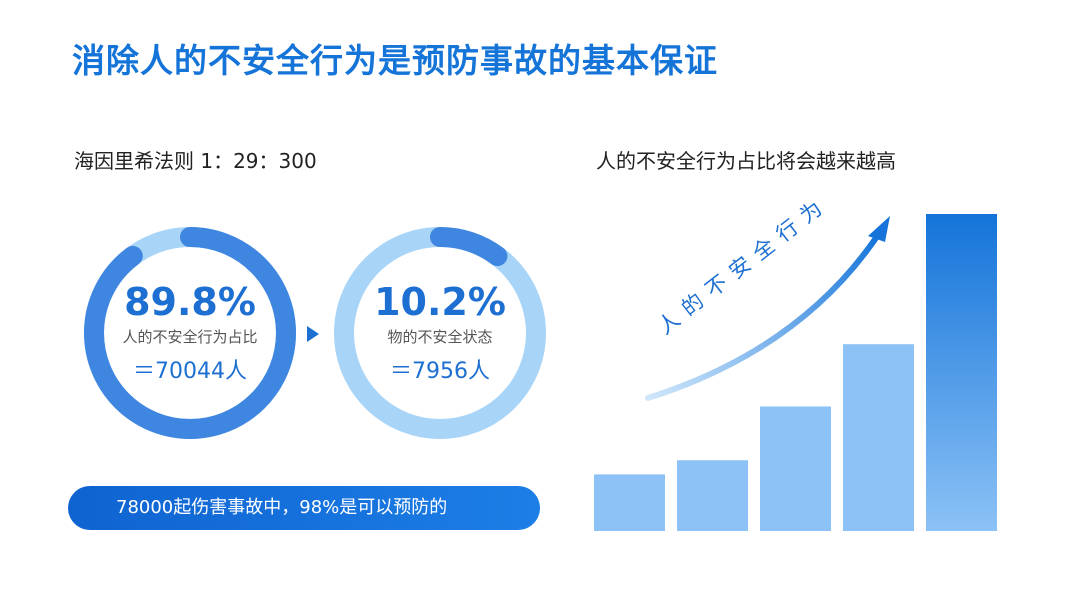 The width and height of the screenshot is (1080, 608). What do you see at coordinates (395, 60) in the screenshot?
I see `page-title: 消除人的不安全行为是预防事故的基本保证` at bounding box center [395, 60].